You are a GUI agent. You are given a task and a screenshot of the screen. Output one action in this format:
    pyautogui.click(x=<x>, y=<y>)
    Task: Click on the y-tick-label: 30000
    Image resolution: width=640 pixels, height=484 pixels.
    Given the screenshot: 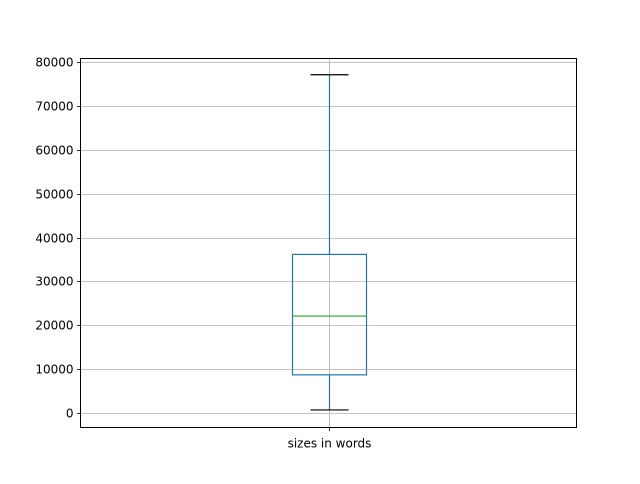 What is the action you would take?
    pyautogui.click(x=54, y=282)
    